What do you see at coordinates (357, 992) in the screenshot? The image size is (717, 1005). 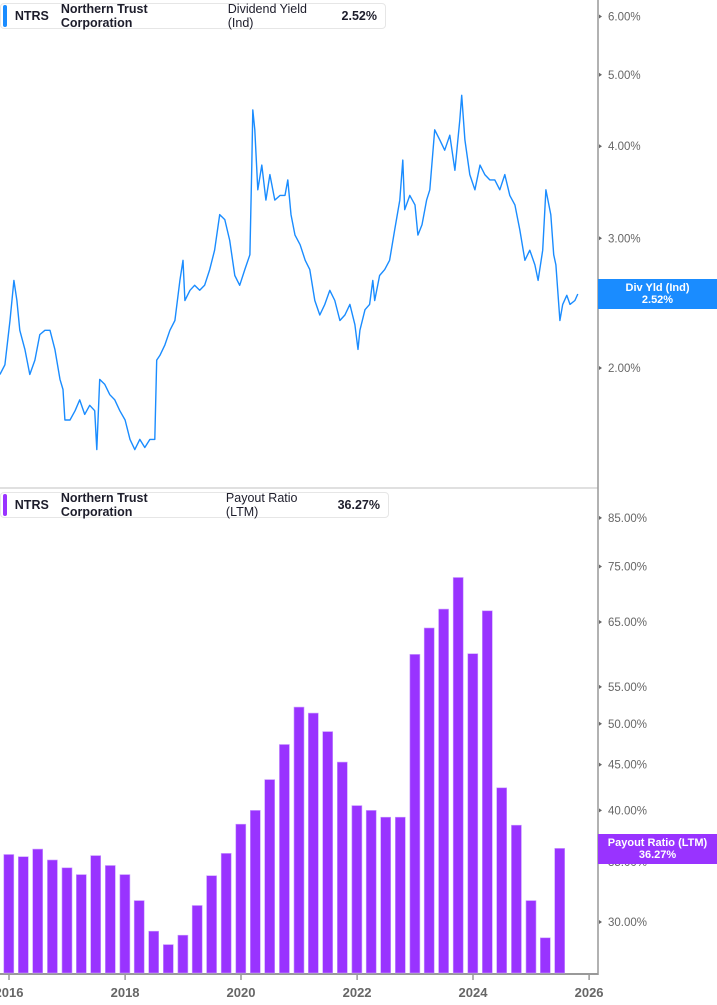 I see `x-tick-label: 2022` at bounding box center [357, 992].